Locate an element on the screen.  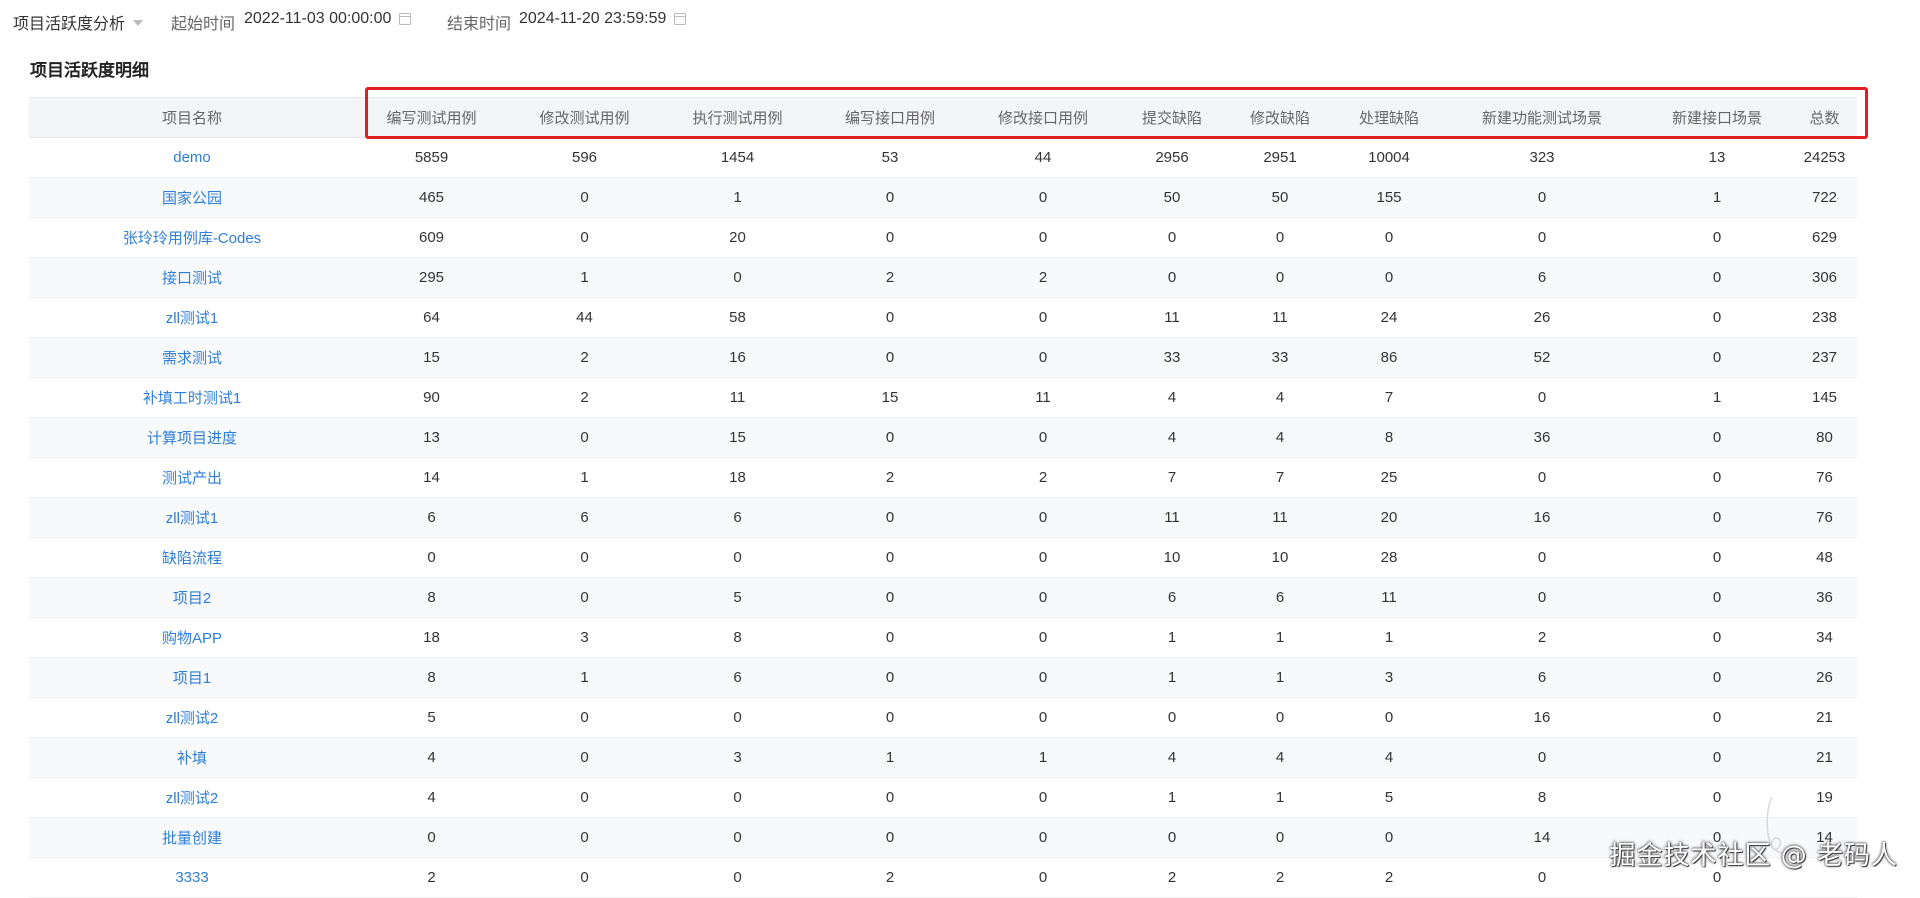
end-time-picker: 2024-11-20 23:59:59 is located at coordinates (603, 19).